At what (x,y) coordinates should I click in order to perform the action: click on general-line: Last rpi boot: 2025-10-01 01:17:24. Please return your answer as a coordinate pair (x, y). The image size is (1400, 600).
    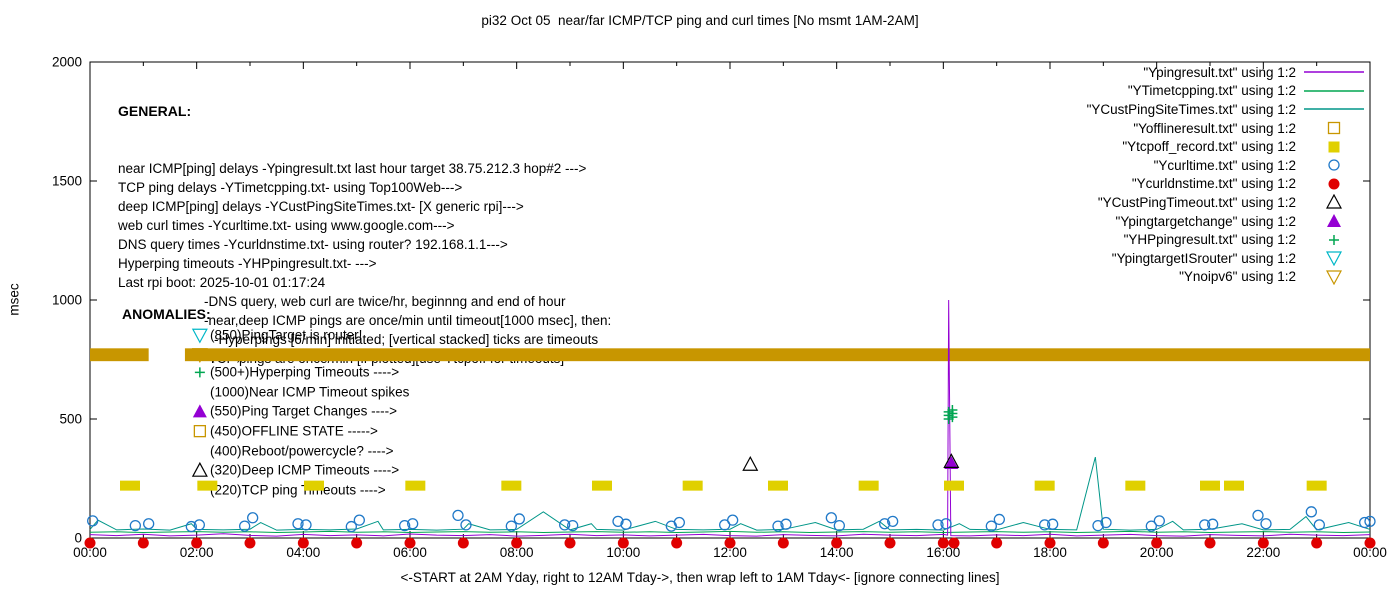
    Looking at the image, I should click on (222, 282).